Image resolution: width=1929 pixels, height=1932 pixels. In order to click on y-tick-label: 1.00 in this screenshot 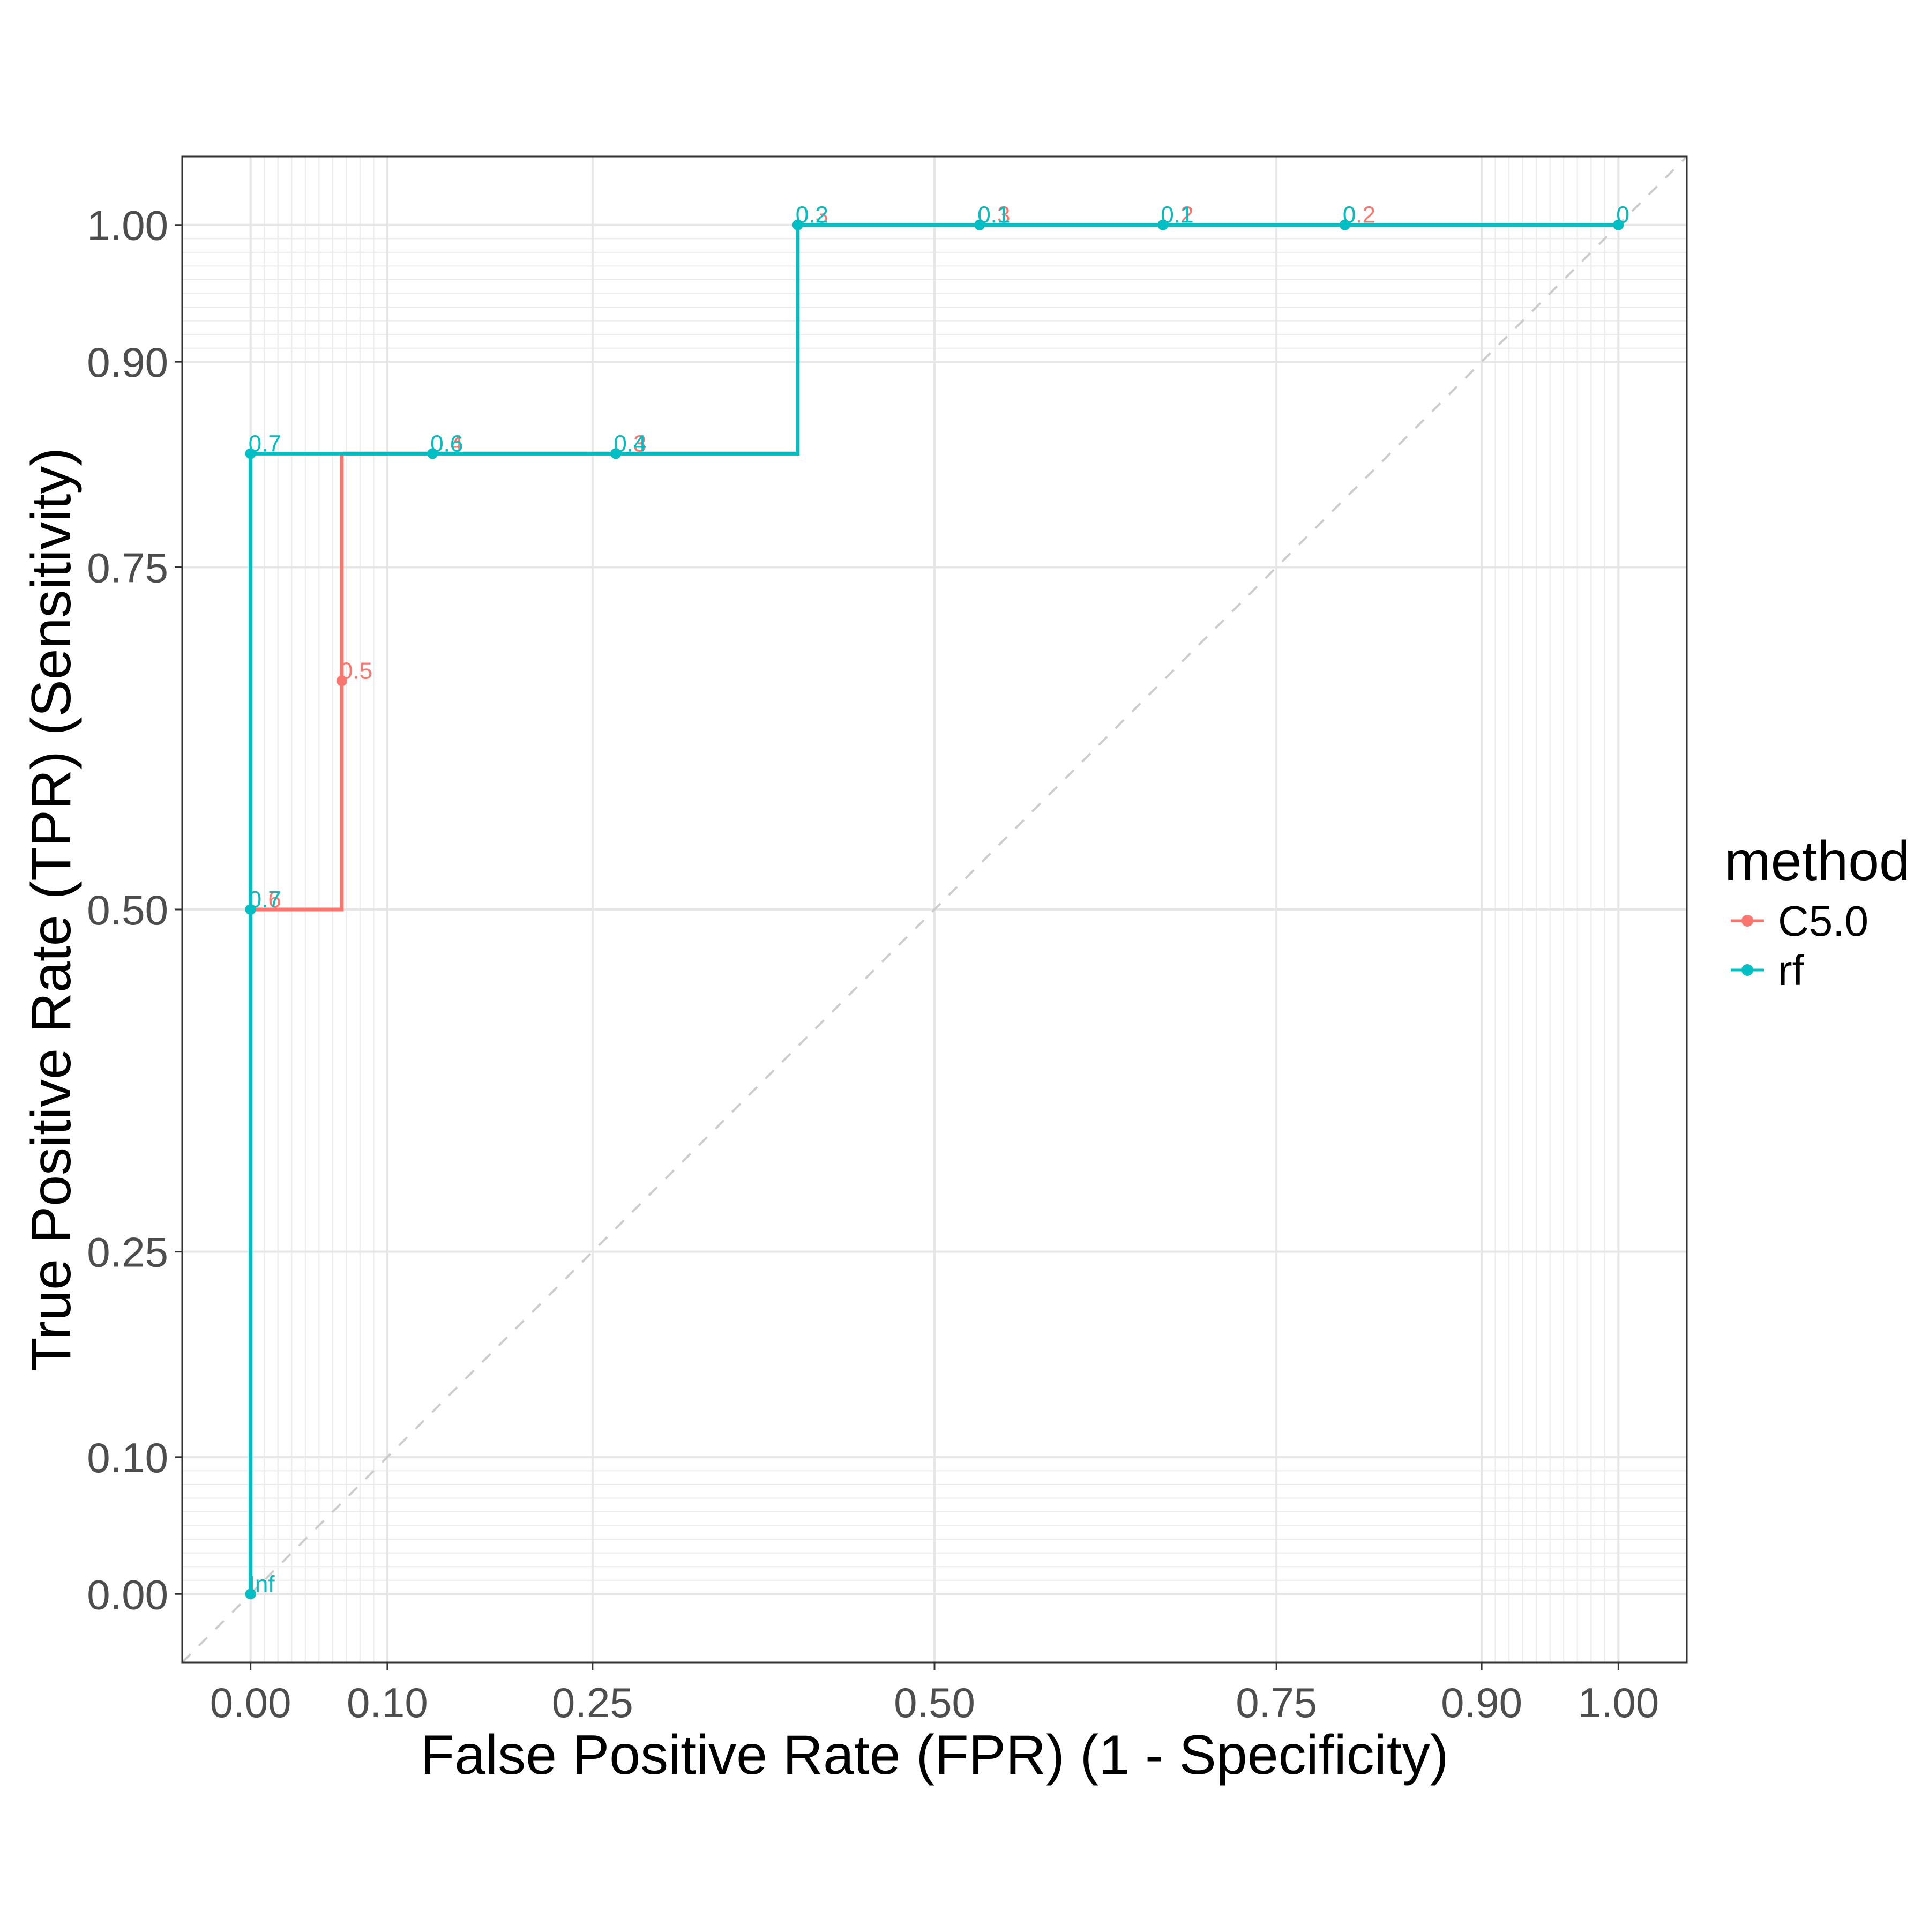, I will do `click(128, 225)`.